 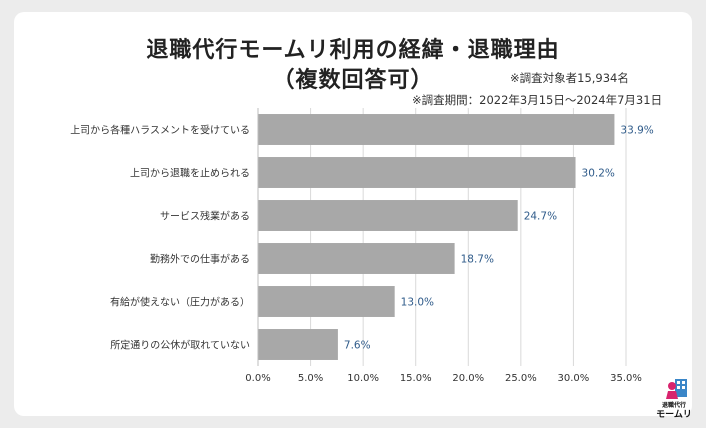 I want to click on chart-subtitle: （複数回答可）, so click(x=353, y=80).